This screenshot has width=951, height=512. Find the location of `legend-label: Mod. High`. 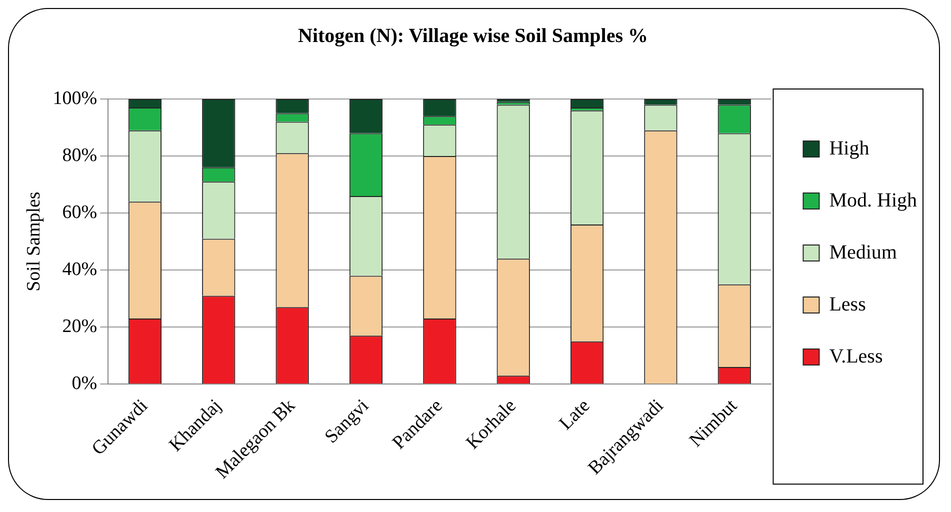

legend-label: Mod. High is located at coordinates (873, 200).